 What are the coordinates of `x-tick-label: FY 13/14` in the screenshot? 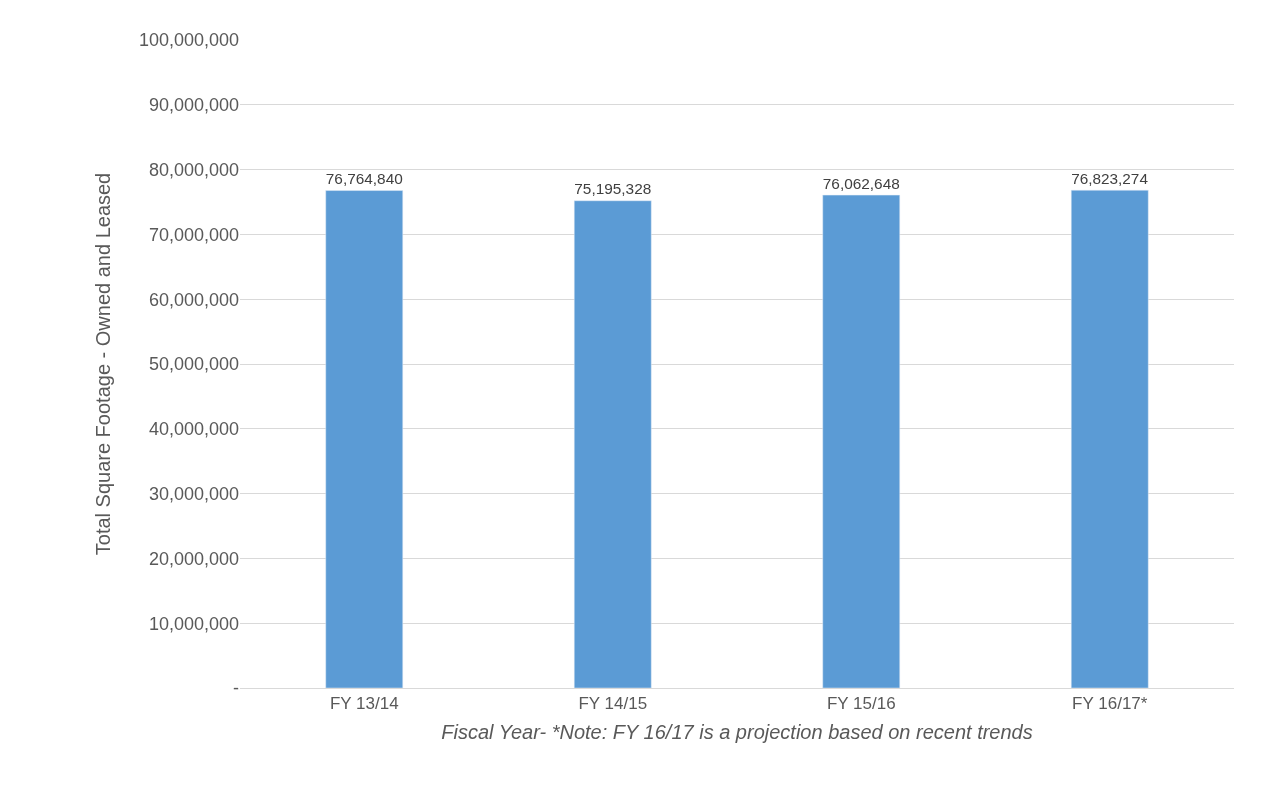 It's located at (364, 704).